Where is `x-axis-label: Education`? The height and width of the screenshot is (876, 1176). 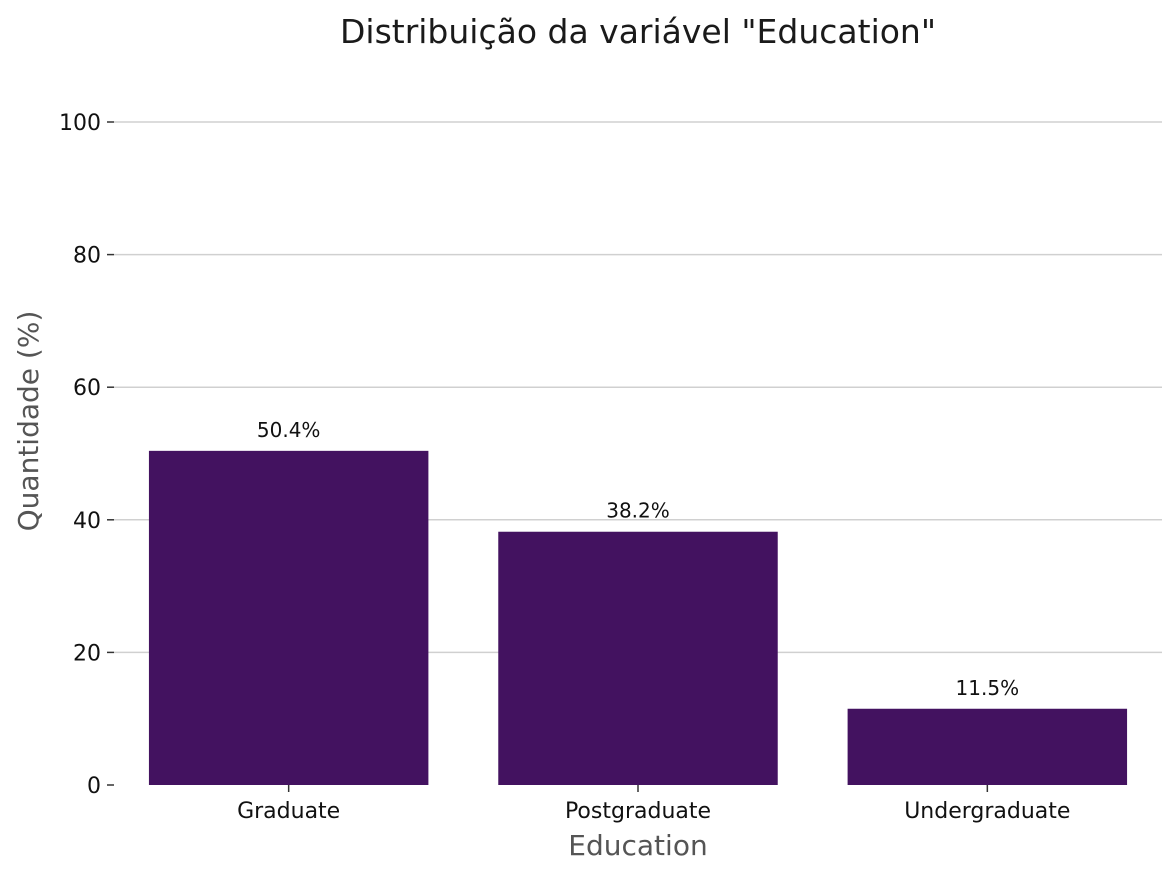
x-axis-label: Education is located at coordinates (637, 845).